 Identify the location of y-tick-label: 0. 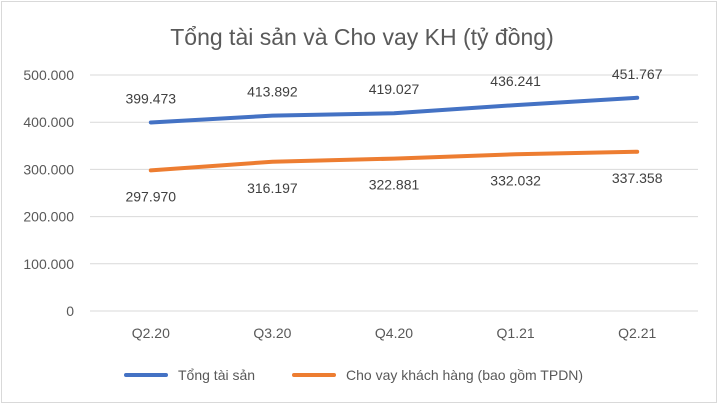
(70, 311).